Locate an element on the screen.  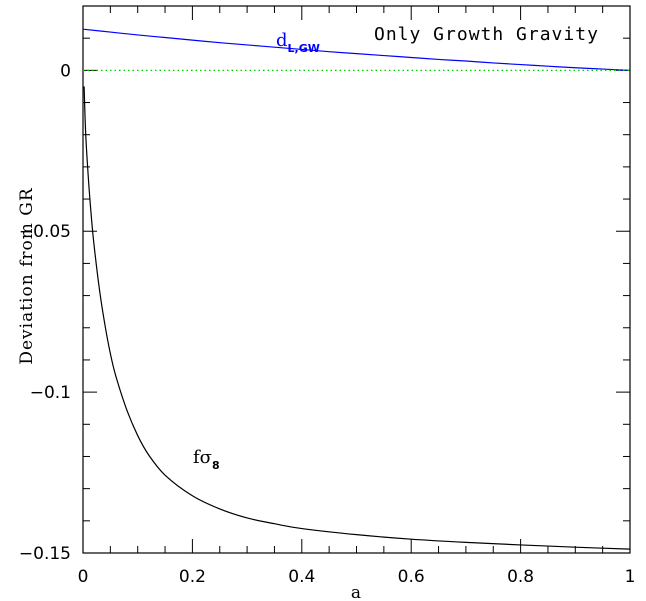
series-label-fsigma8-sub: 8 is located at coordinates (216, 465).